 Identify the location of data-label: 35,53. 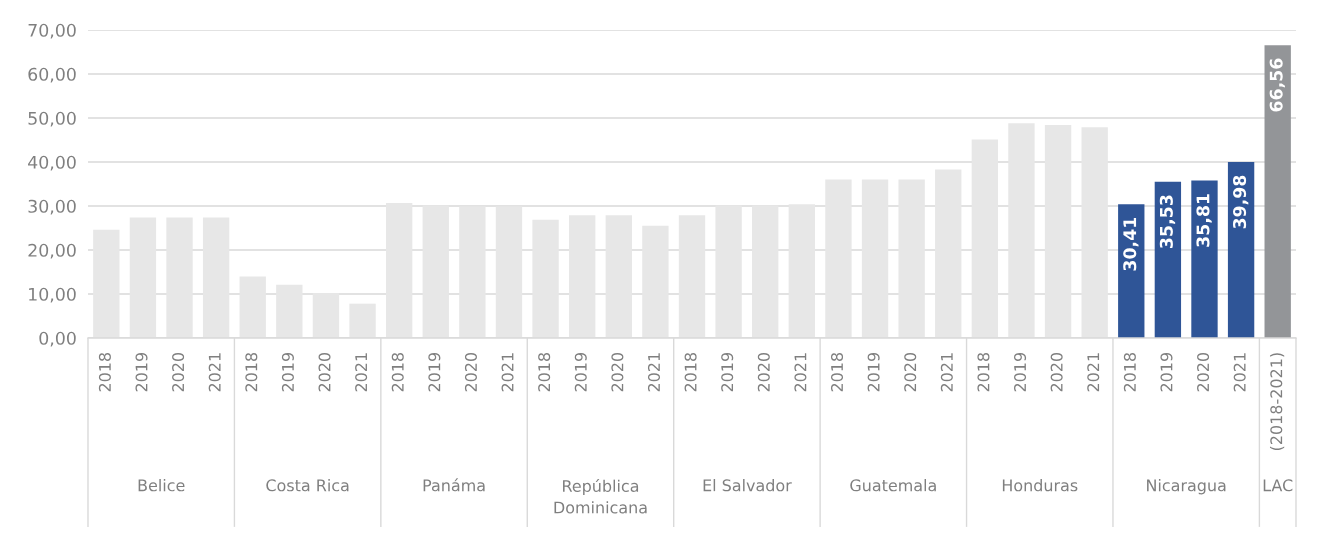
(1167, 221).